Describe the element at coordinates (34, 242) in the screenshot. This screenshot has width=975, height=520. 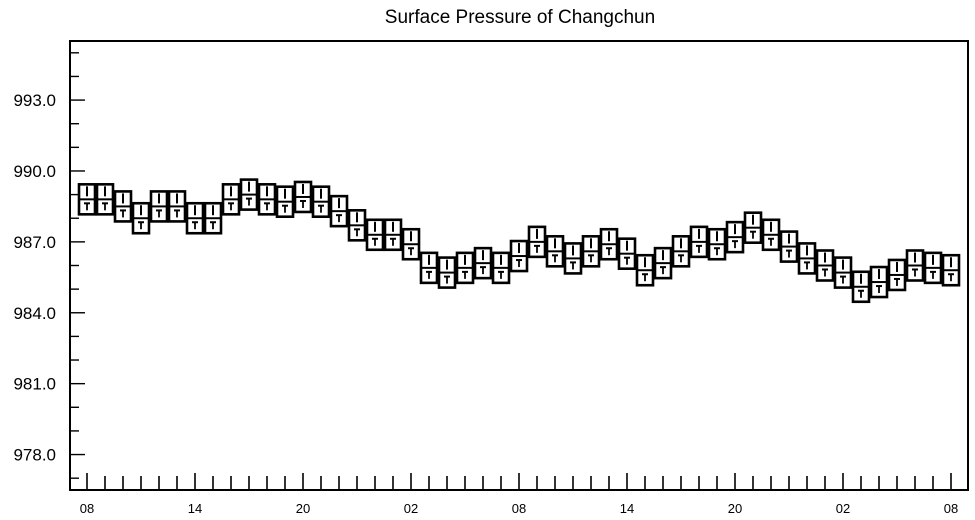
I see `y-tick-label: 987.0` at that location.